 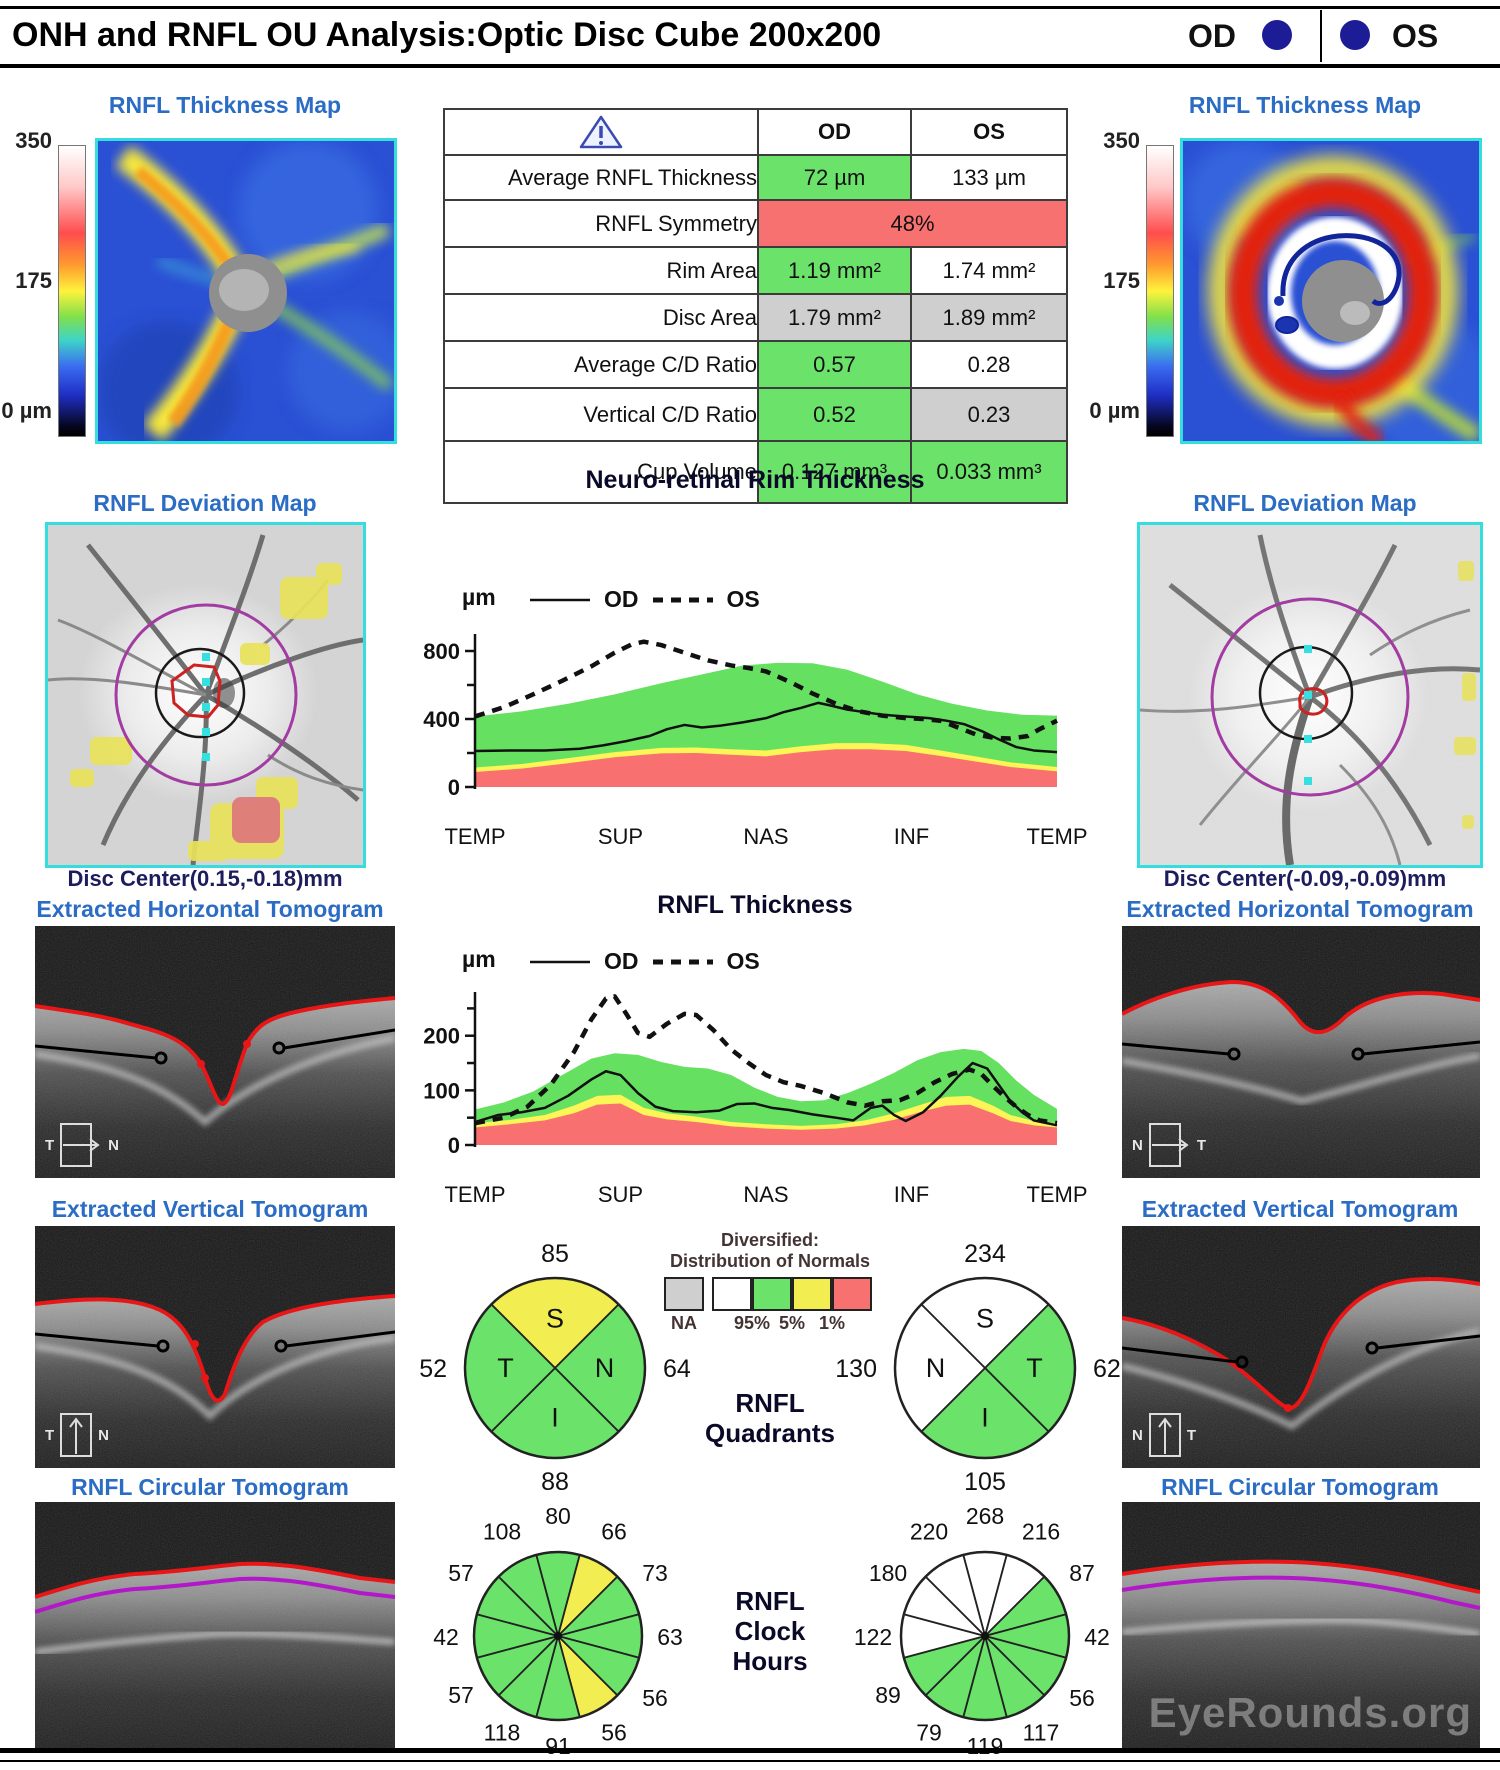 What do you see at coordinates (1301, 1625) in the screenshot?
I see `os-circular-tomogram: EyeRounds.org` at bounding box center [1301, 1625].